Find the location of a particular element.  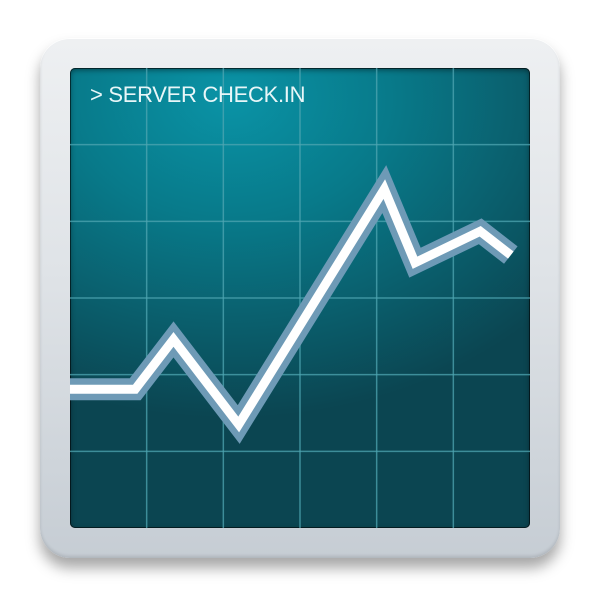

screen-text: > SERVER CHECK.IN is located at coordinates (198, 94).